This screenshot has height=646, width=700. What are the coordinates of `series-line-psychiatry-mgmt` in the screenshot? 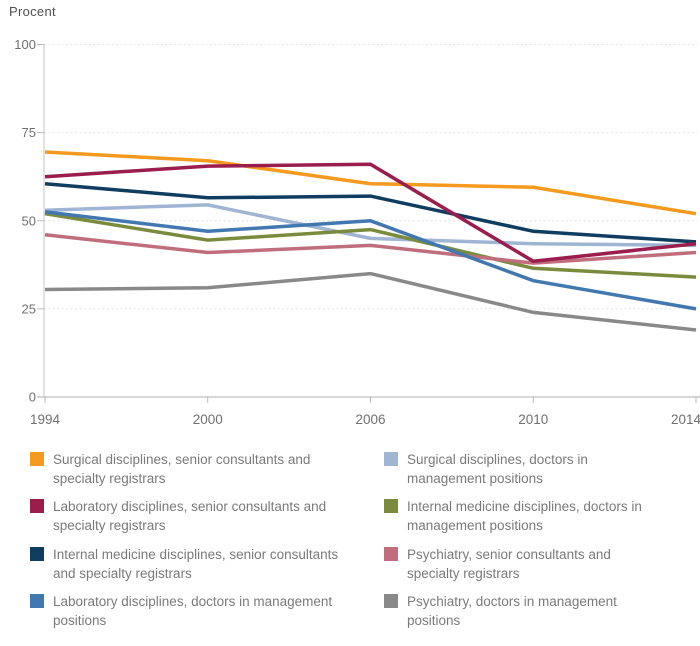 It's located at (370, 301).